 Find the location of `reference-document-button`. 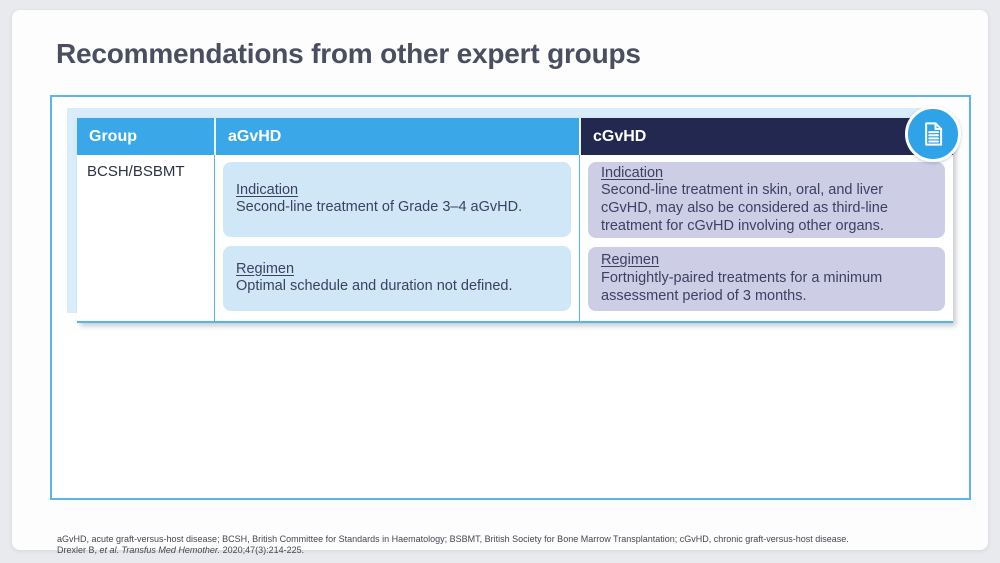

reference-document-button is located at coordinates (933, 134).